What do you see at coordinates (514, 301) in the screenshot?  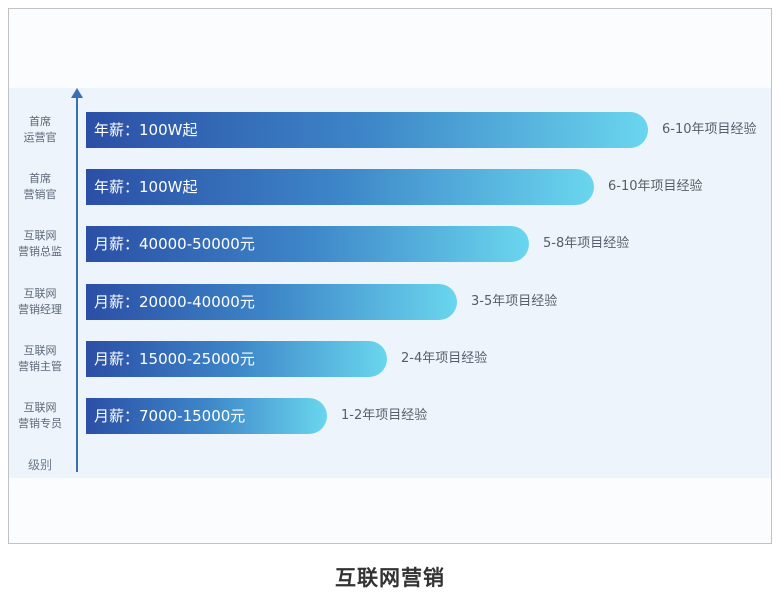 I see `experience-label: 3-5年项目经验` at bounding box center [514, 301].